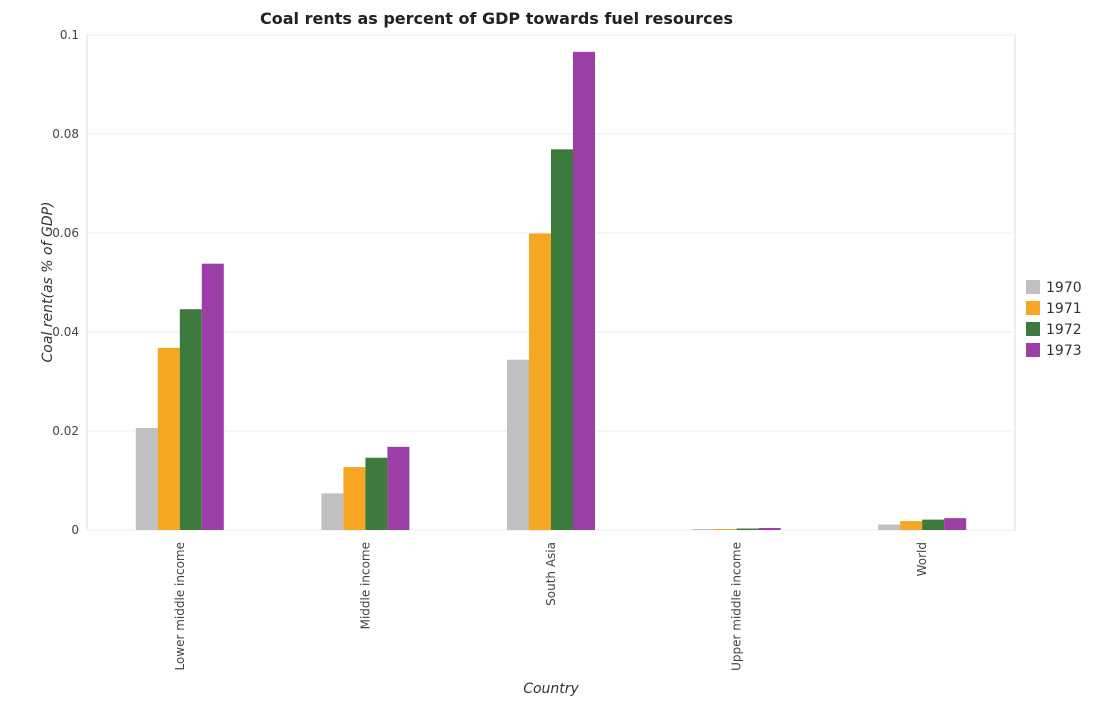  I want to click on y-tick-label: 0.02, so click(65, 431).